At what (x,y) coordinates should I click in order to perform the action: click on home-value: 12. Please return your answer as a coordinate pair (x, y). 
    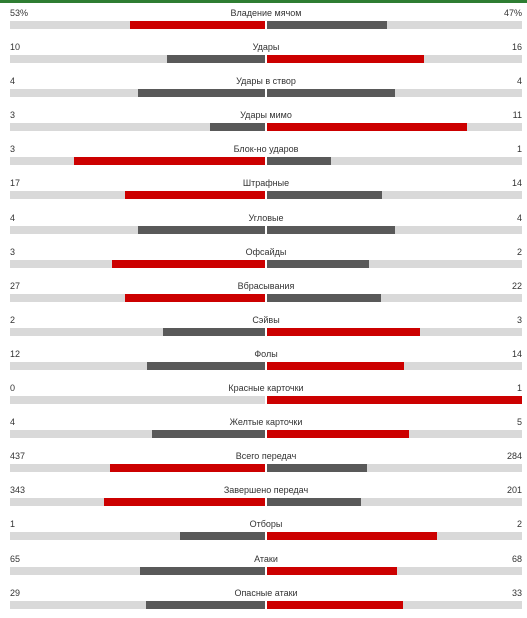
    Looking at the image, I should click on (15, 353).